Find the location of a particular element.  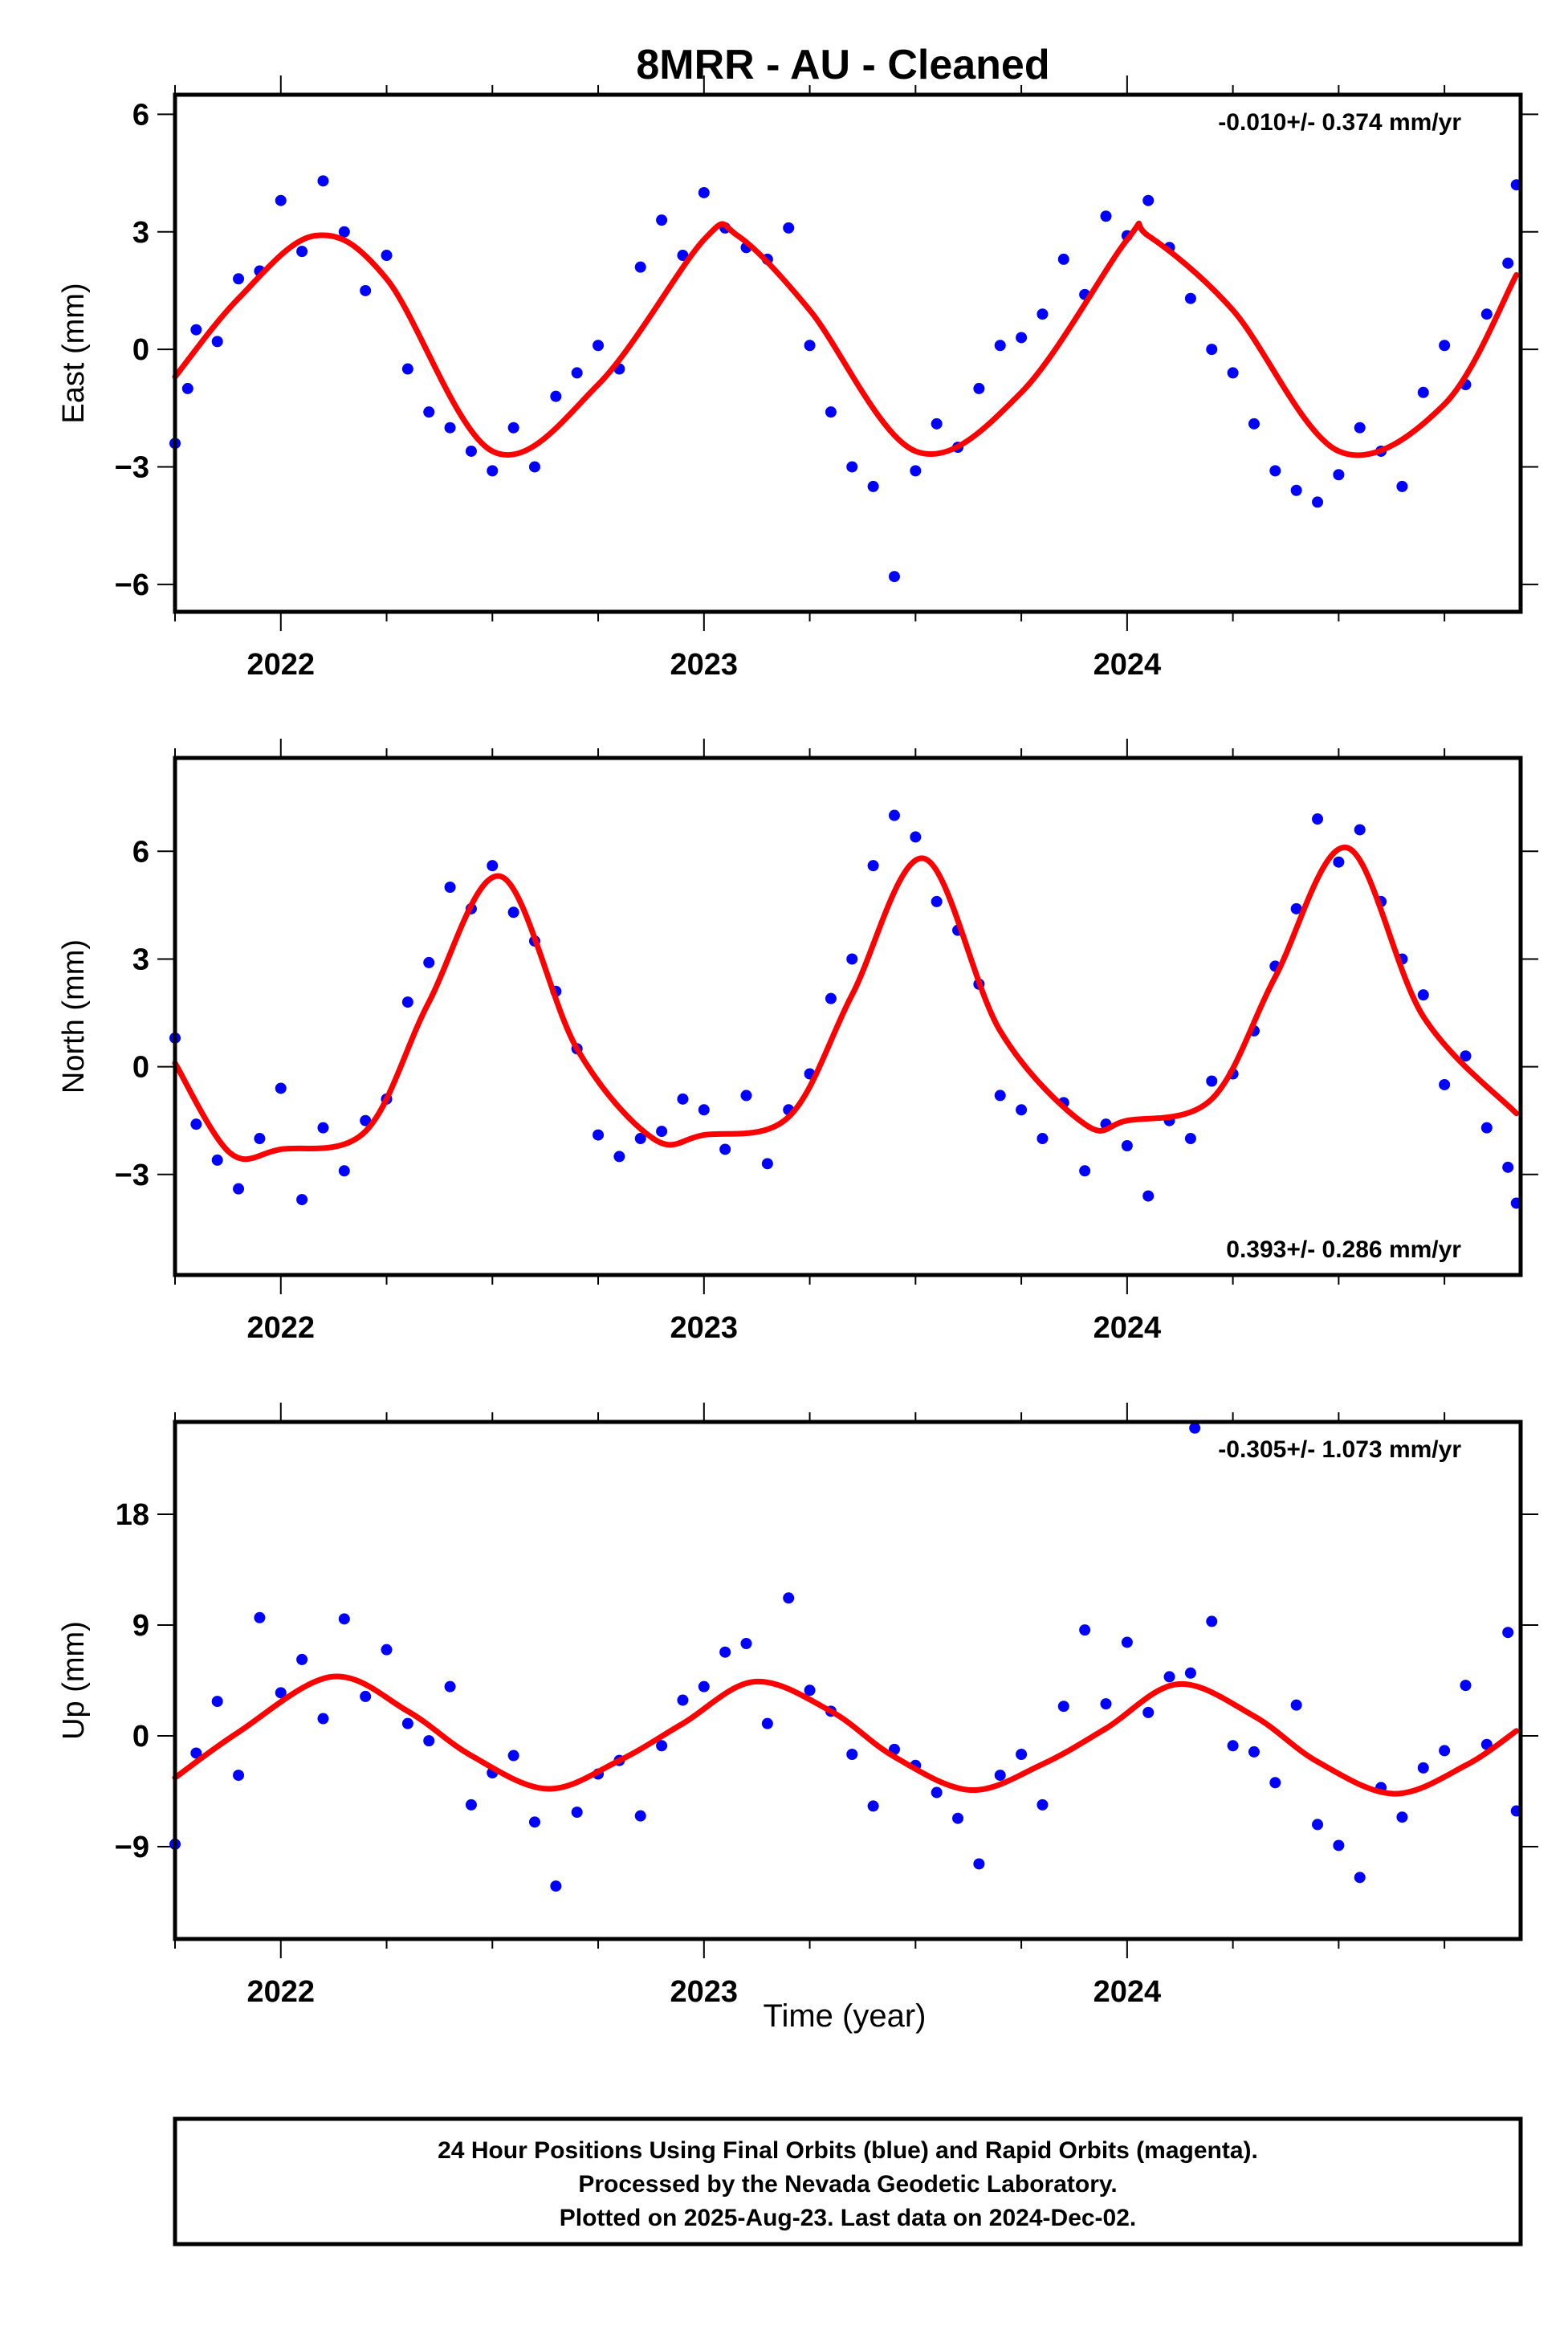

footer-box is located at coordinates (848, 2181).